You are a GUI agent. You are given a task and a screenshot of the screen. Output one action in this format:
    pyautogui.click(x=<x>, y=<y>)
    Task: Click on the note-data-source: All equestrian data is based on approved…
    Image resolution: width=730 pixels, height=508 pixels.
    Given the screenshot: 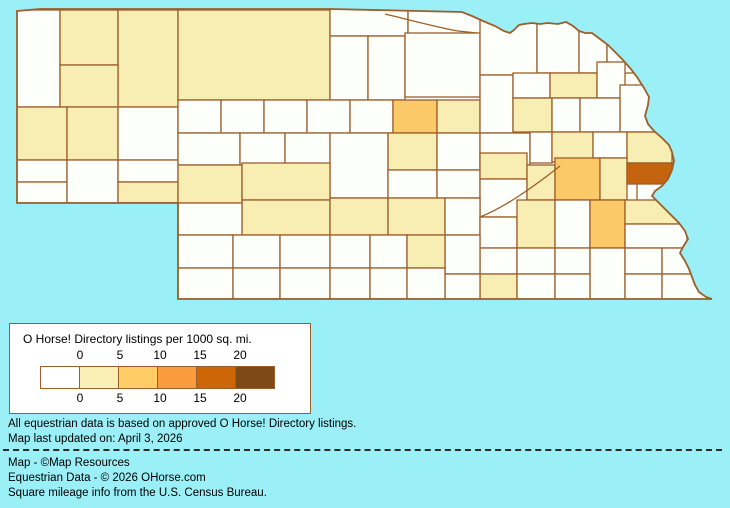 What is the action you would take?
    pyautogui.click(x=182, y=424)
    